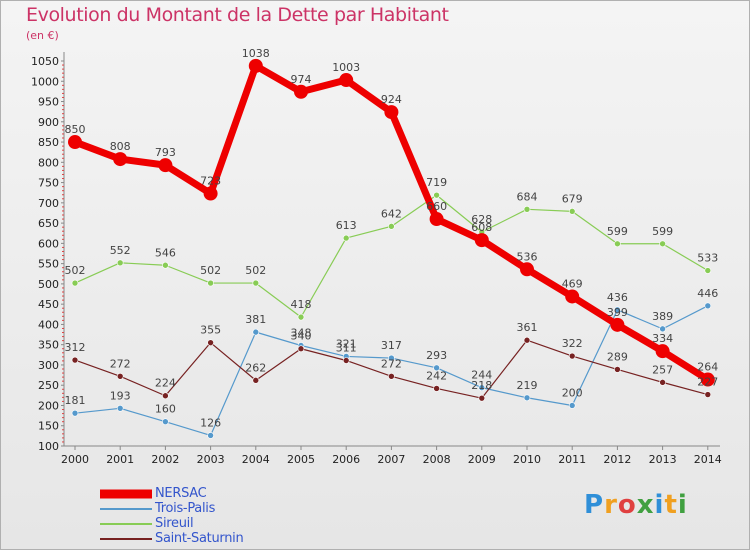  I want to click on data-label-saint-saturnin: 227, so click(707, 382).